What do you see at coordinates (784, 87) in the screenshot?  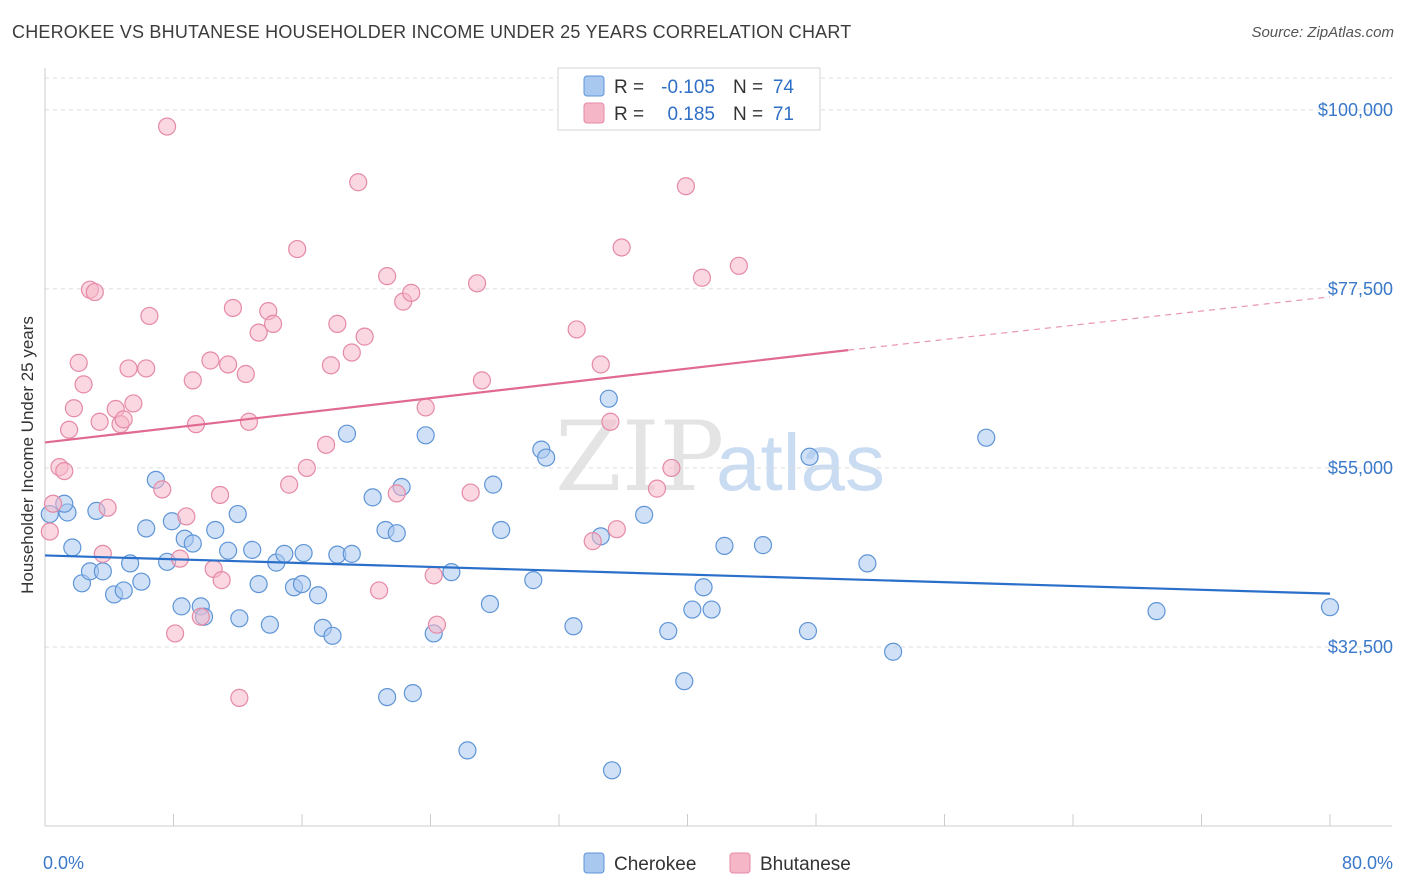 I see `legend-n-value-cherokee: 74` at bounding box center [784, 87].